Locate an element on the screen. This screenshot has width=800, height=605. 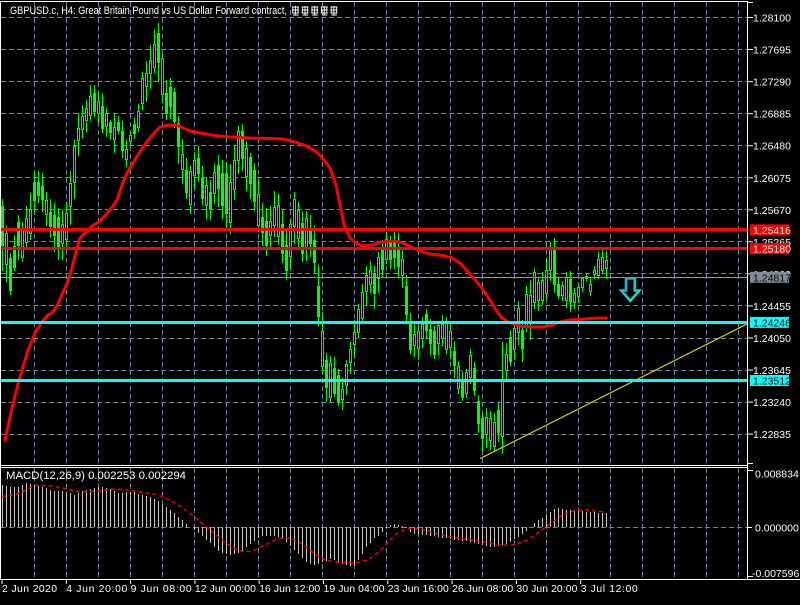
svg-text: 23 Jun 16:00 is located at coordinates (418, 589).